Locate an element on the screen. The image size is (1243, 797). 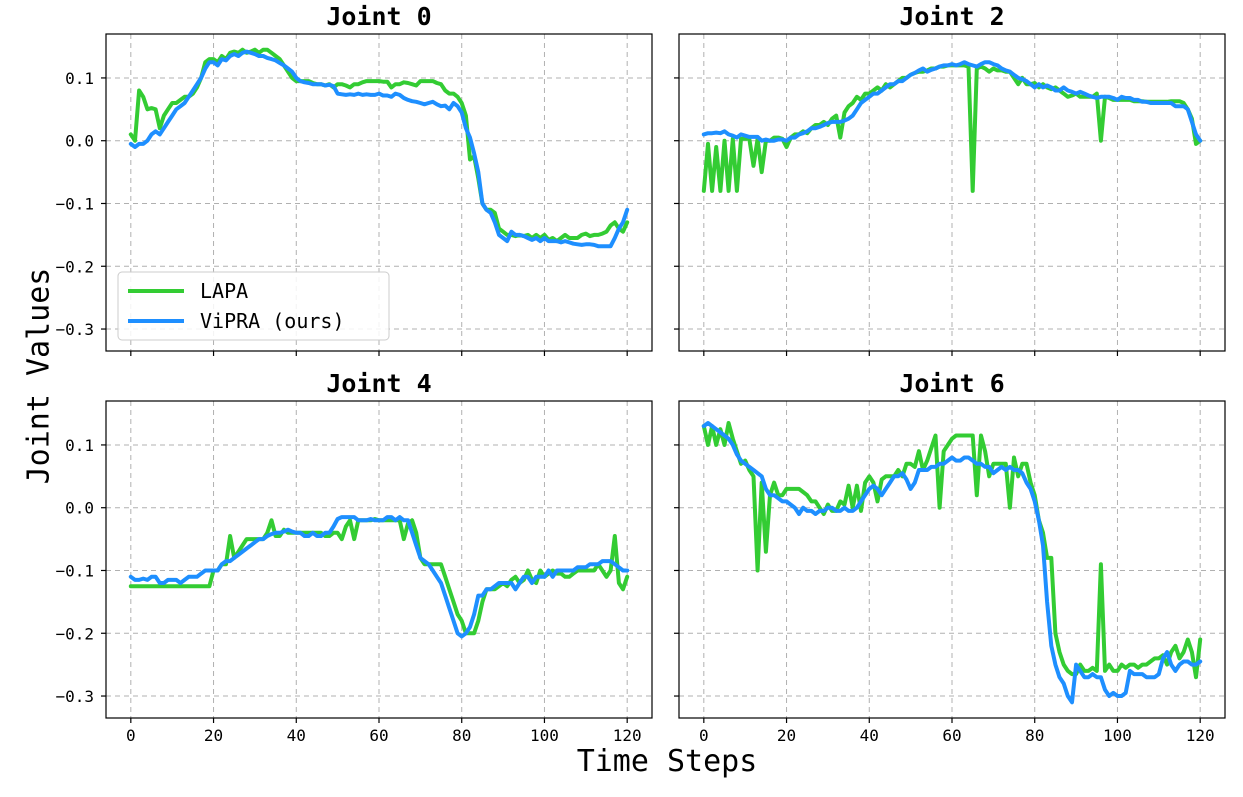
panel-title: Joint 6 is located at coordinates (951, 383).